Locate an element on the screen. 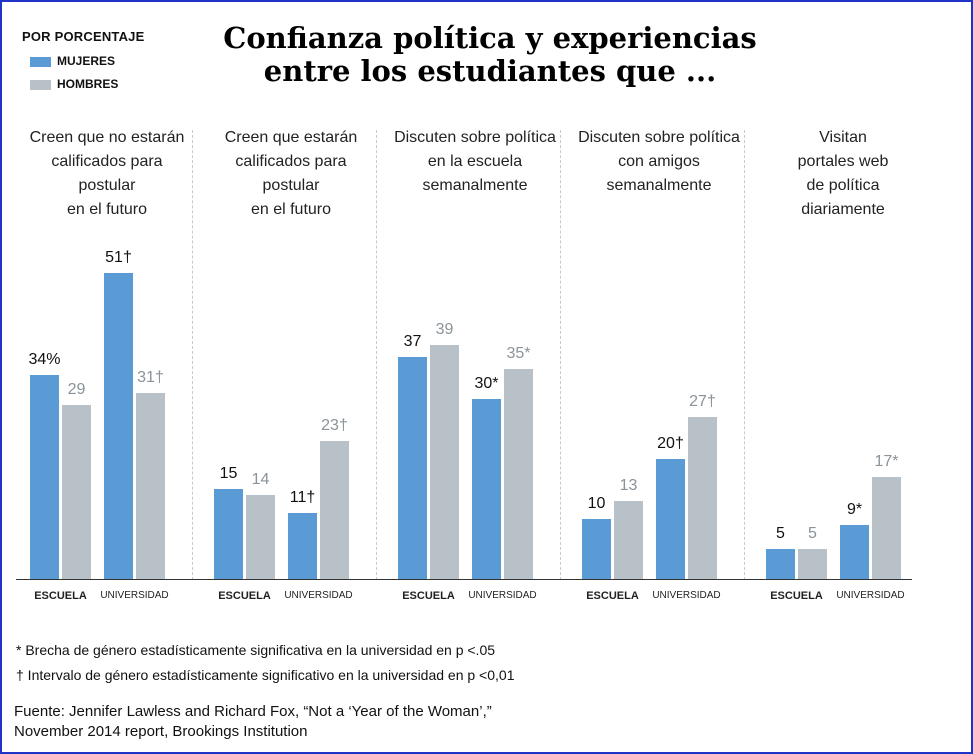 This screenshot has width=973, height=754. x-tick-label-4-1: UNIVERSIDAD is located at coordinates (870, 595).